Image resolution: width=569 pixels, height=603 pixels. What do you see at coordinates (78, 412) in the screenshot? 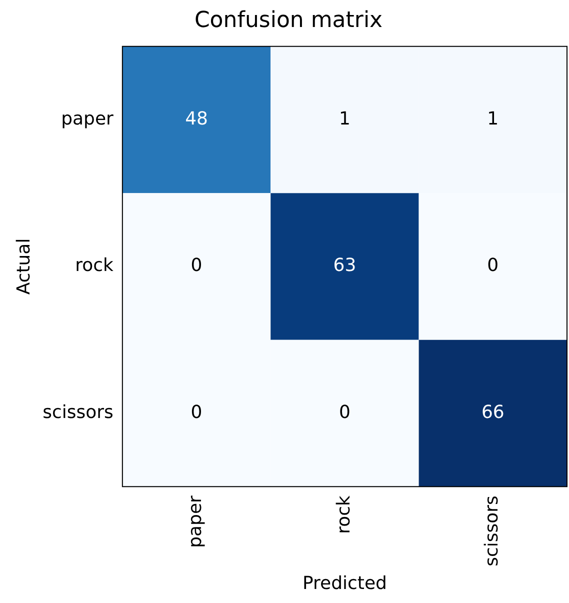
I see `y-tick-label: scissors` at bounding box center [78, 412].